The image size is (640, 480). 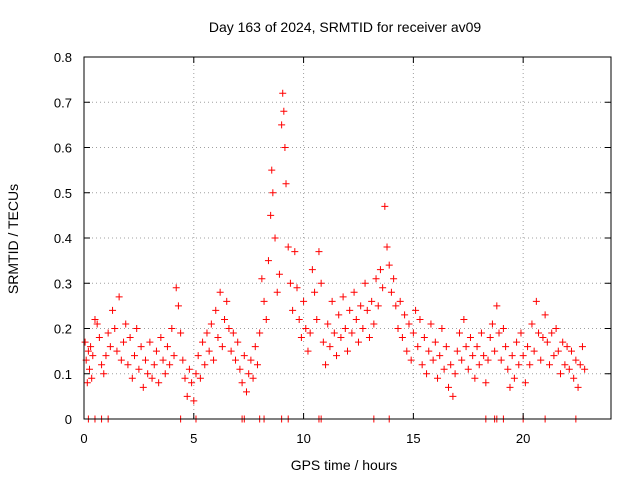 What do you see at coordinates (83, 438) in the screenshot?
I see `x-tick-label: 0` at bounding box center [83, 438].